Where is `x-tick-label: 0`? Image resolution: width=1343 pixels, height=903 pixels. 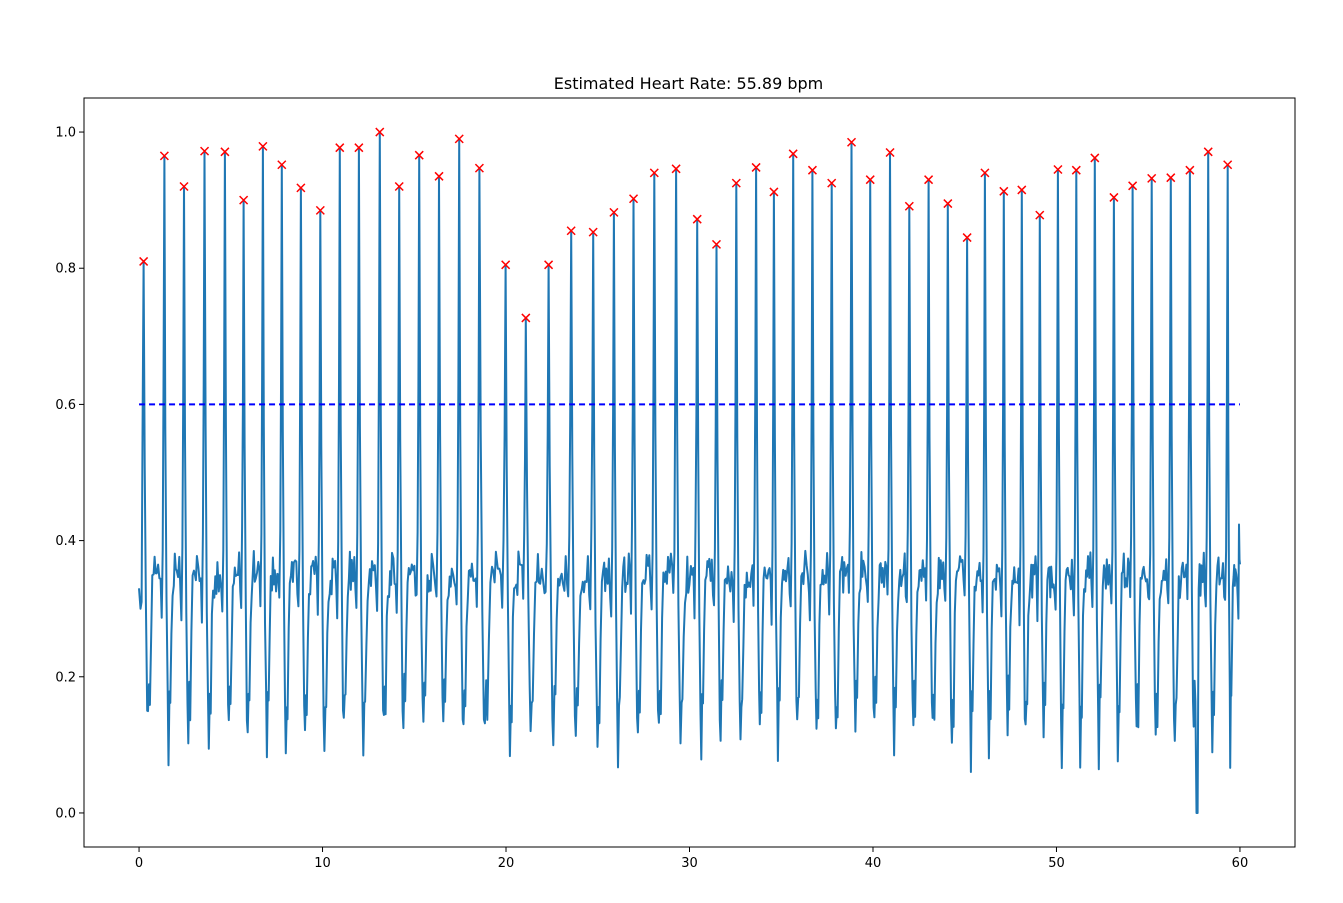
x-tick-label: 0 is located at coordinates (139, 863).